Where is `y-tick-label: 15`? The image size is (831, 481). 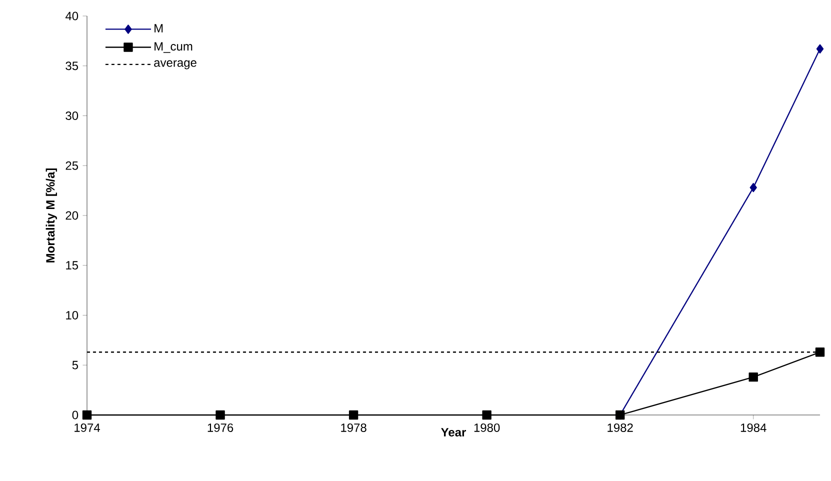 y-tick-label: 15 is located at coordinates (72, 265).